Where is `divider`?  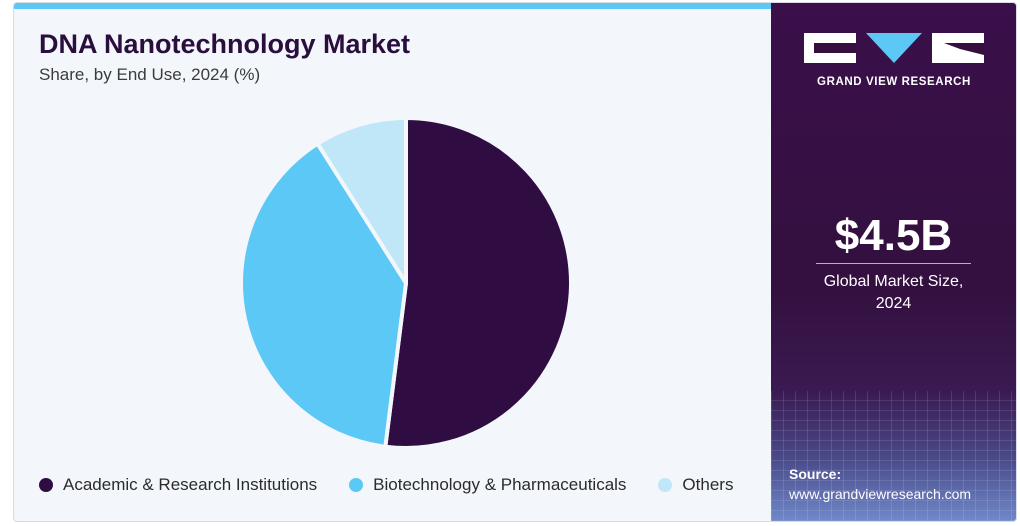 divider is located at coordinates (893, 263).